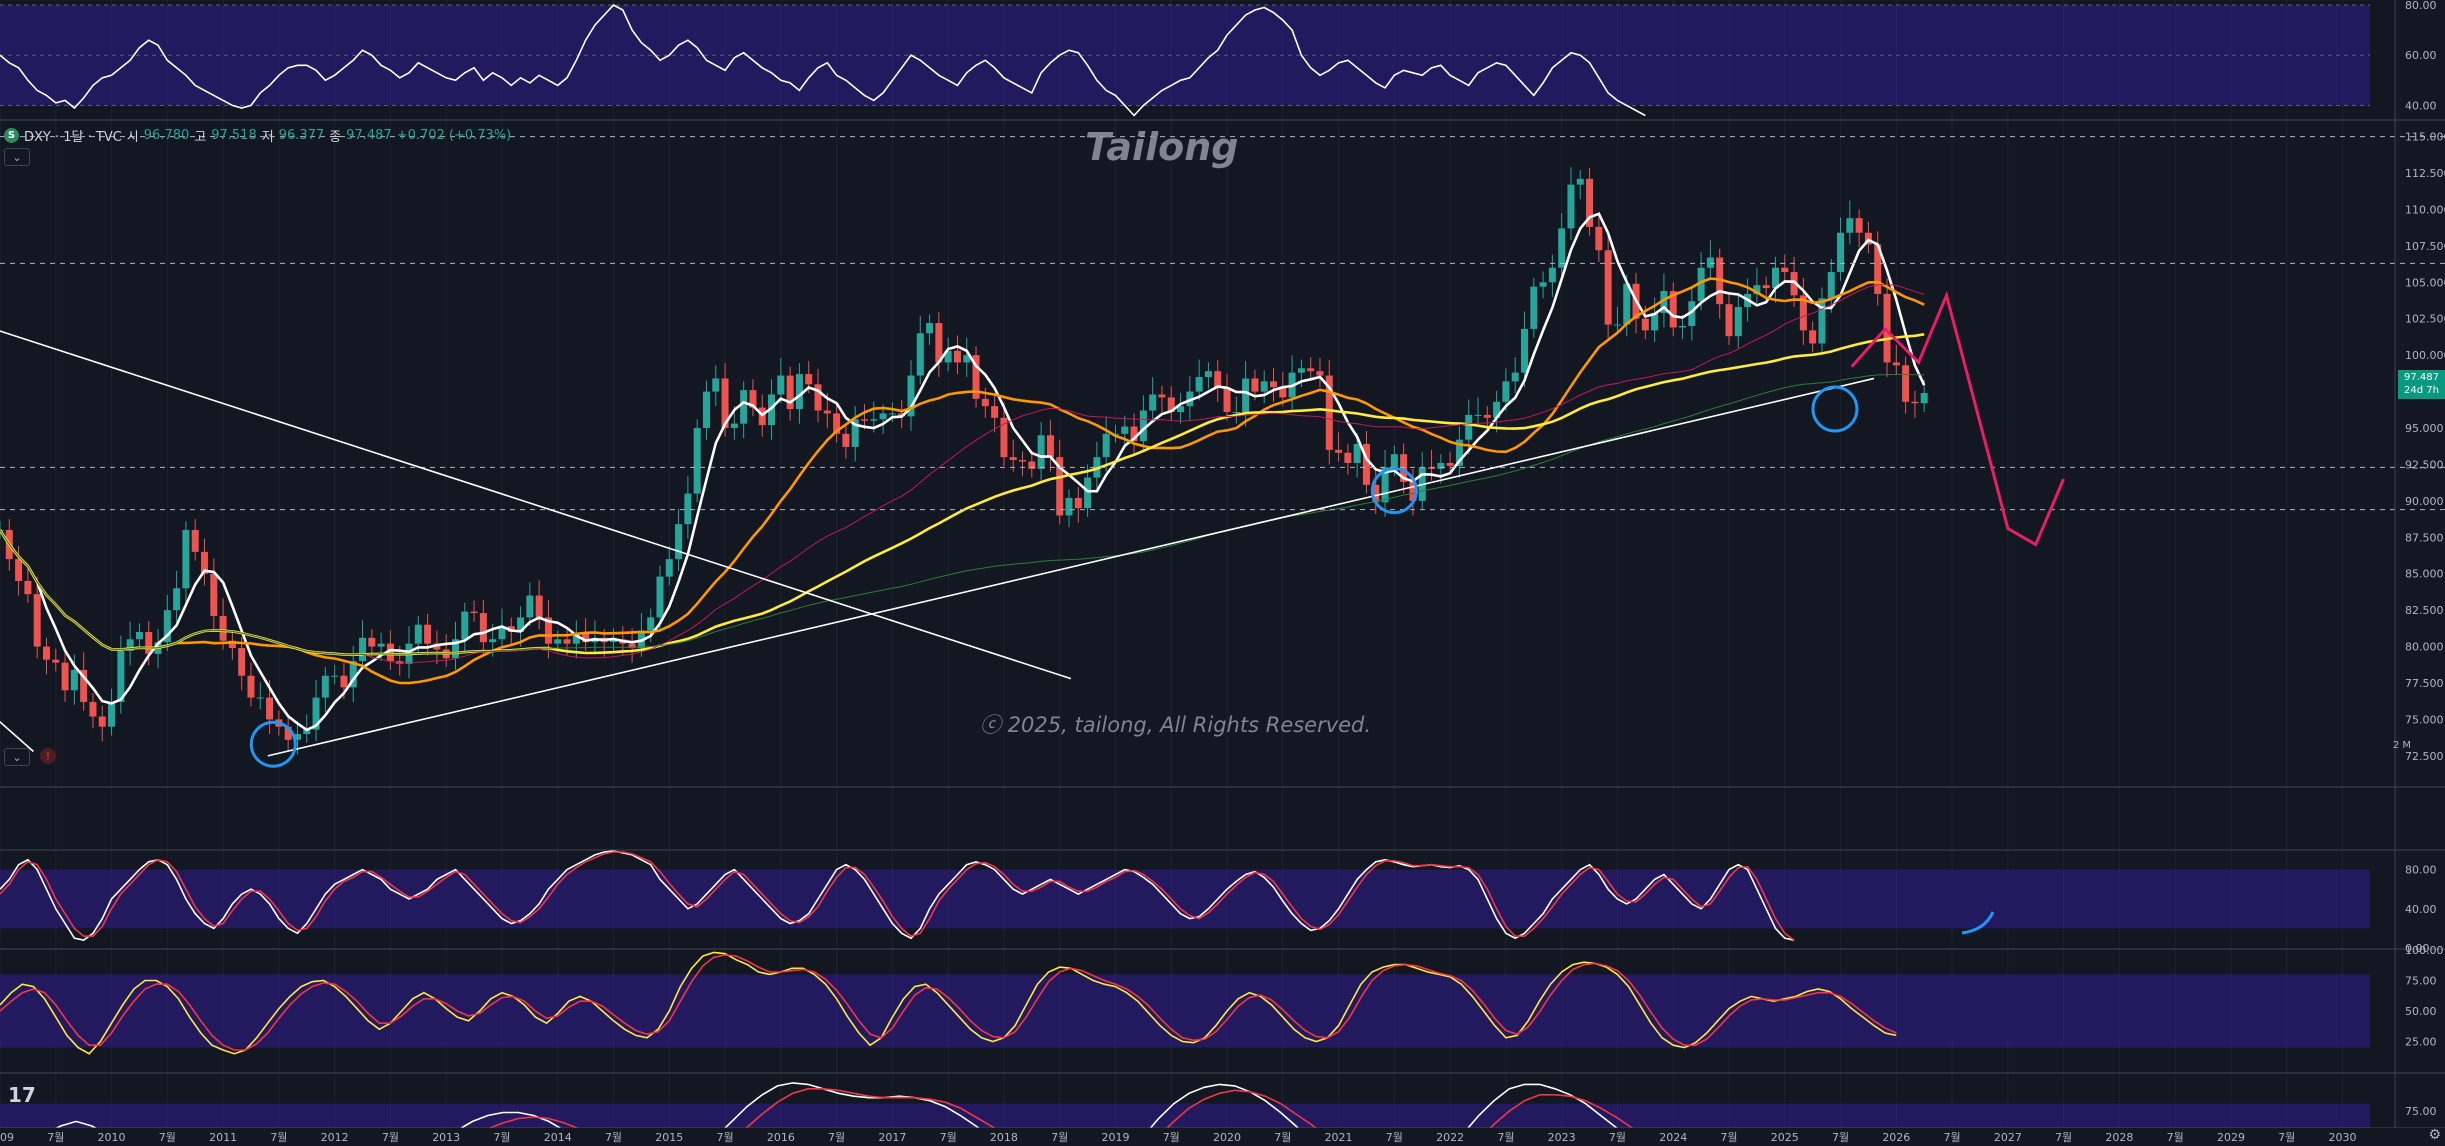 Image resolution: width=2445 pixels, height=1146 pixels. What do you see at coordinates (1896, 1137) in the screenshot?
I see `x-tick-label: 2026` at bounding box center [1896, 1137].